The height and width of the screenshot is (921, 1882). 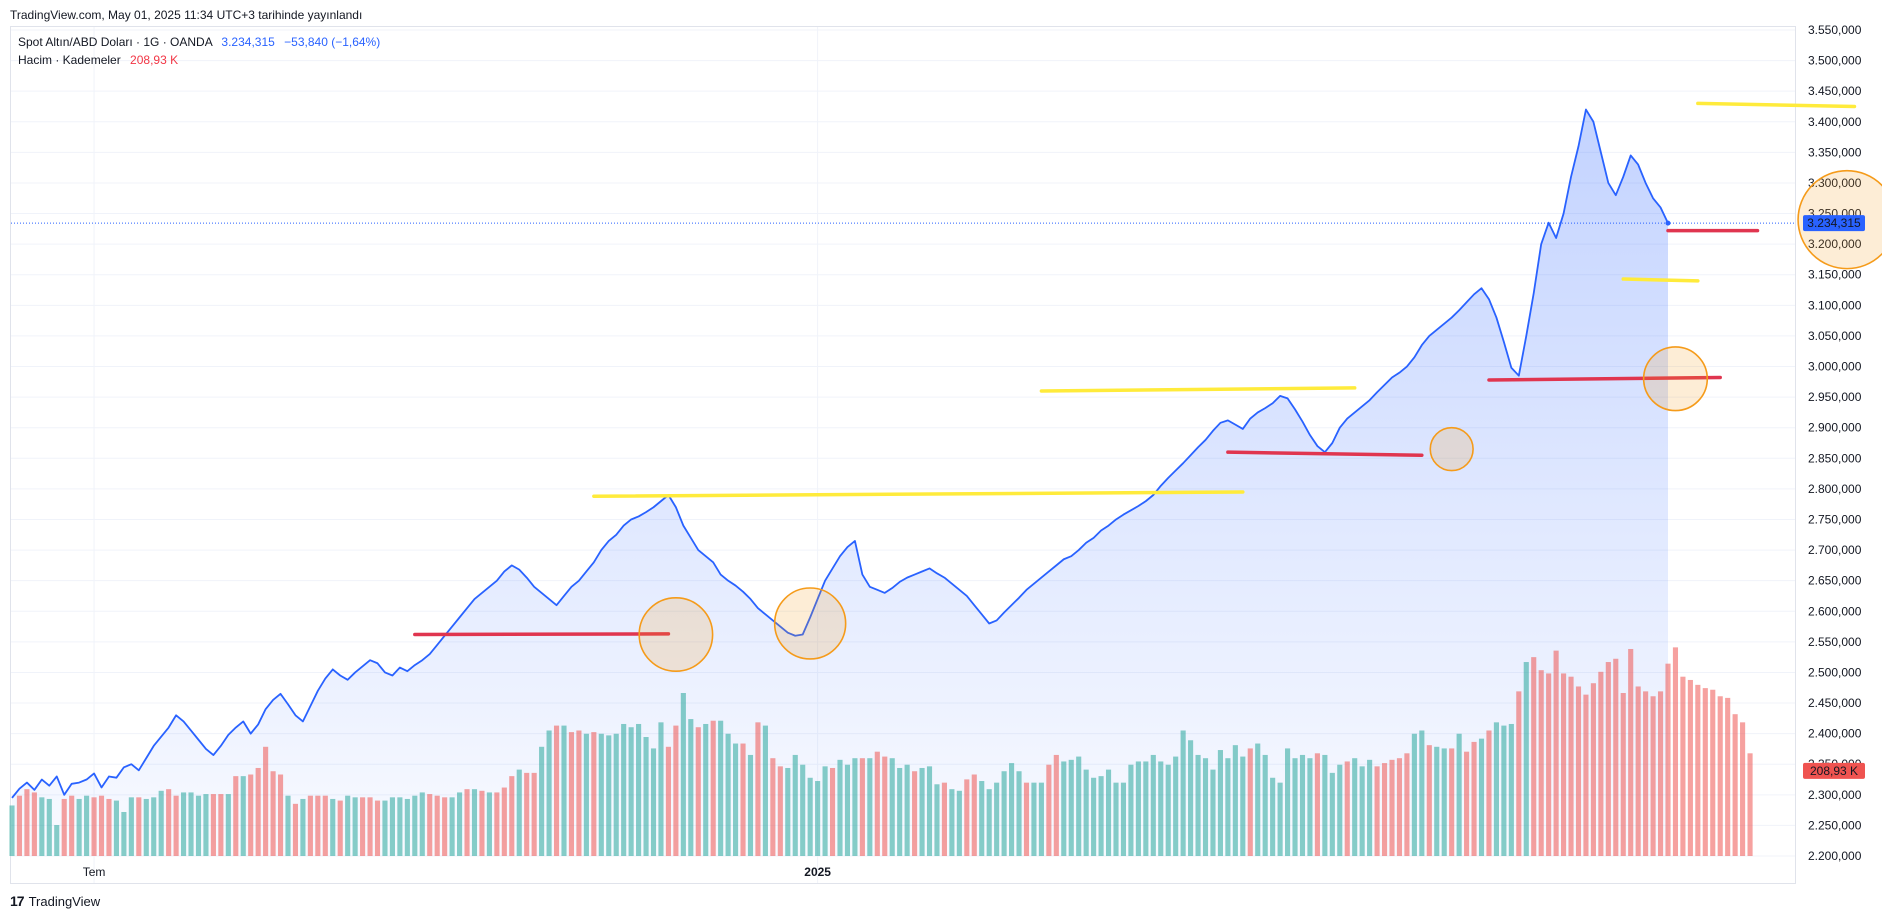 What do you see at coordinates (810, 623) in the screenshot?
I see `highlight-circle` at bounding box center [810, 623].